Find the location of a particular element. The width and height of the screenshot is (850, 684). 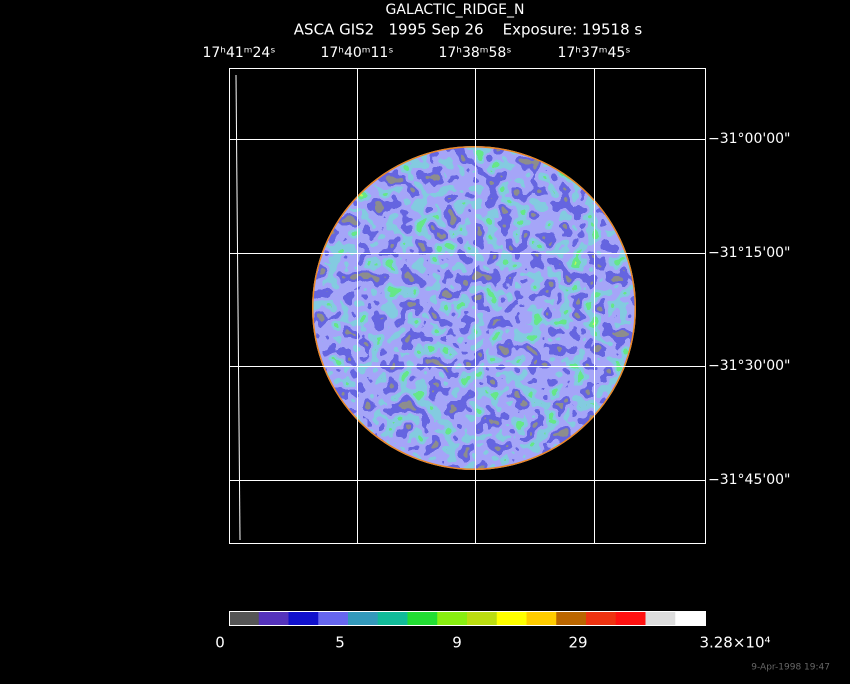

ra-label: 17ʰ37ᵐ45ˢ is located at coordinates (593, 53).